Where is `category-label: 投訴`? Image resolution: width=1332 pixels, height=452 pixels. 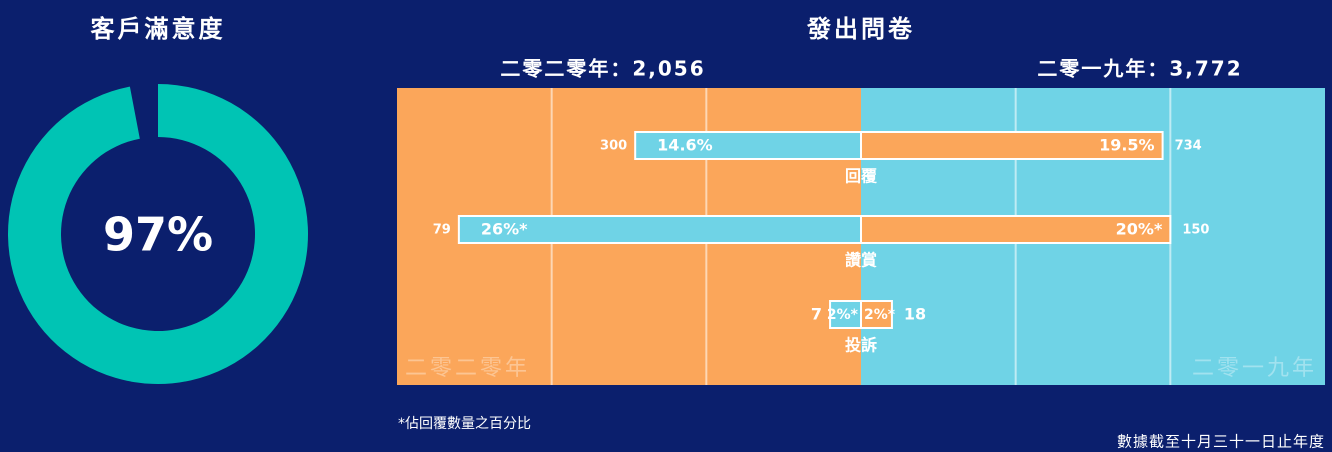 category-label: 投訴 is located at coordinates (861, 345).